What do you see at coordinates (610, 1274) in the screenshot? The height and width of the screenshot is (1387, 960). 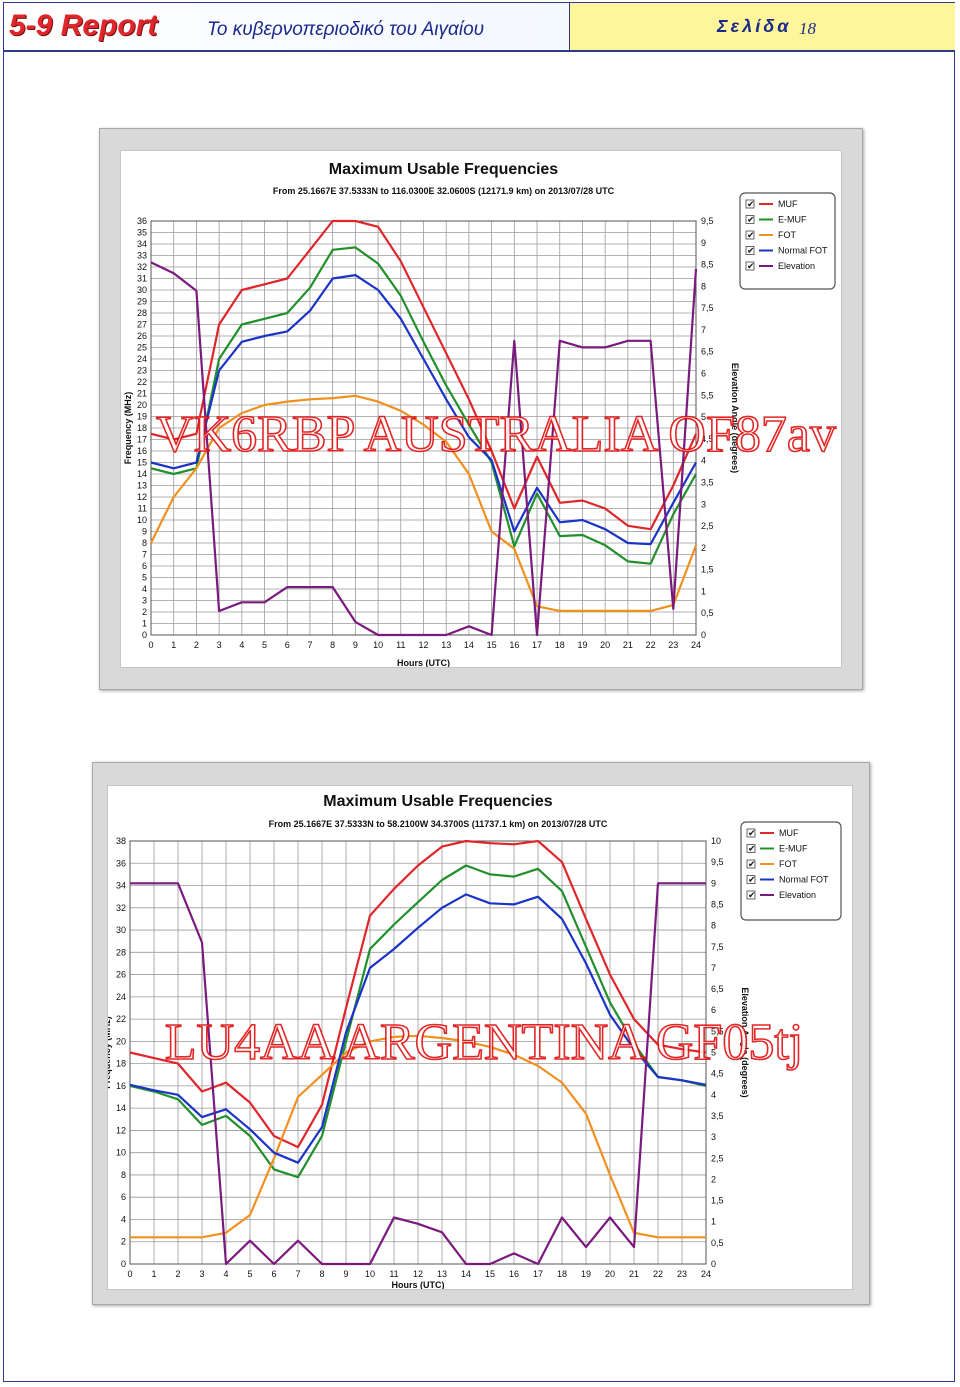 I see `x-tick-label: 20` at bounding box center [610, 1274].